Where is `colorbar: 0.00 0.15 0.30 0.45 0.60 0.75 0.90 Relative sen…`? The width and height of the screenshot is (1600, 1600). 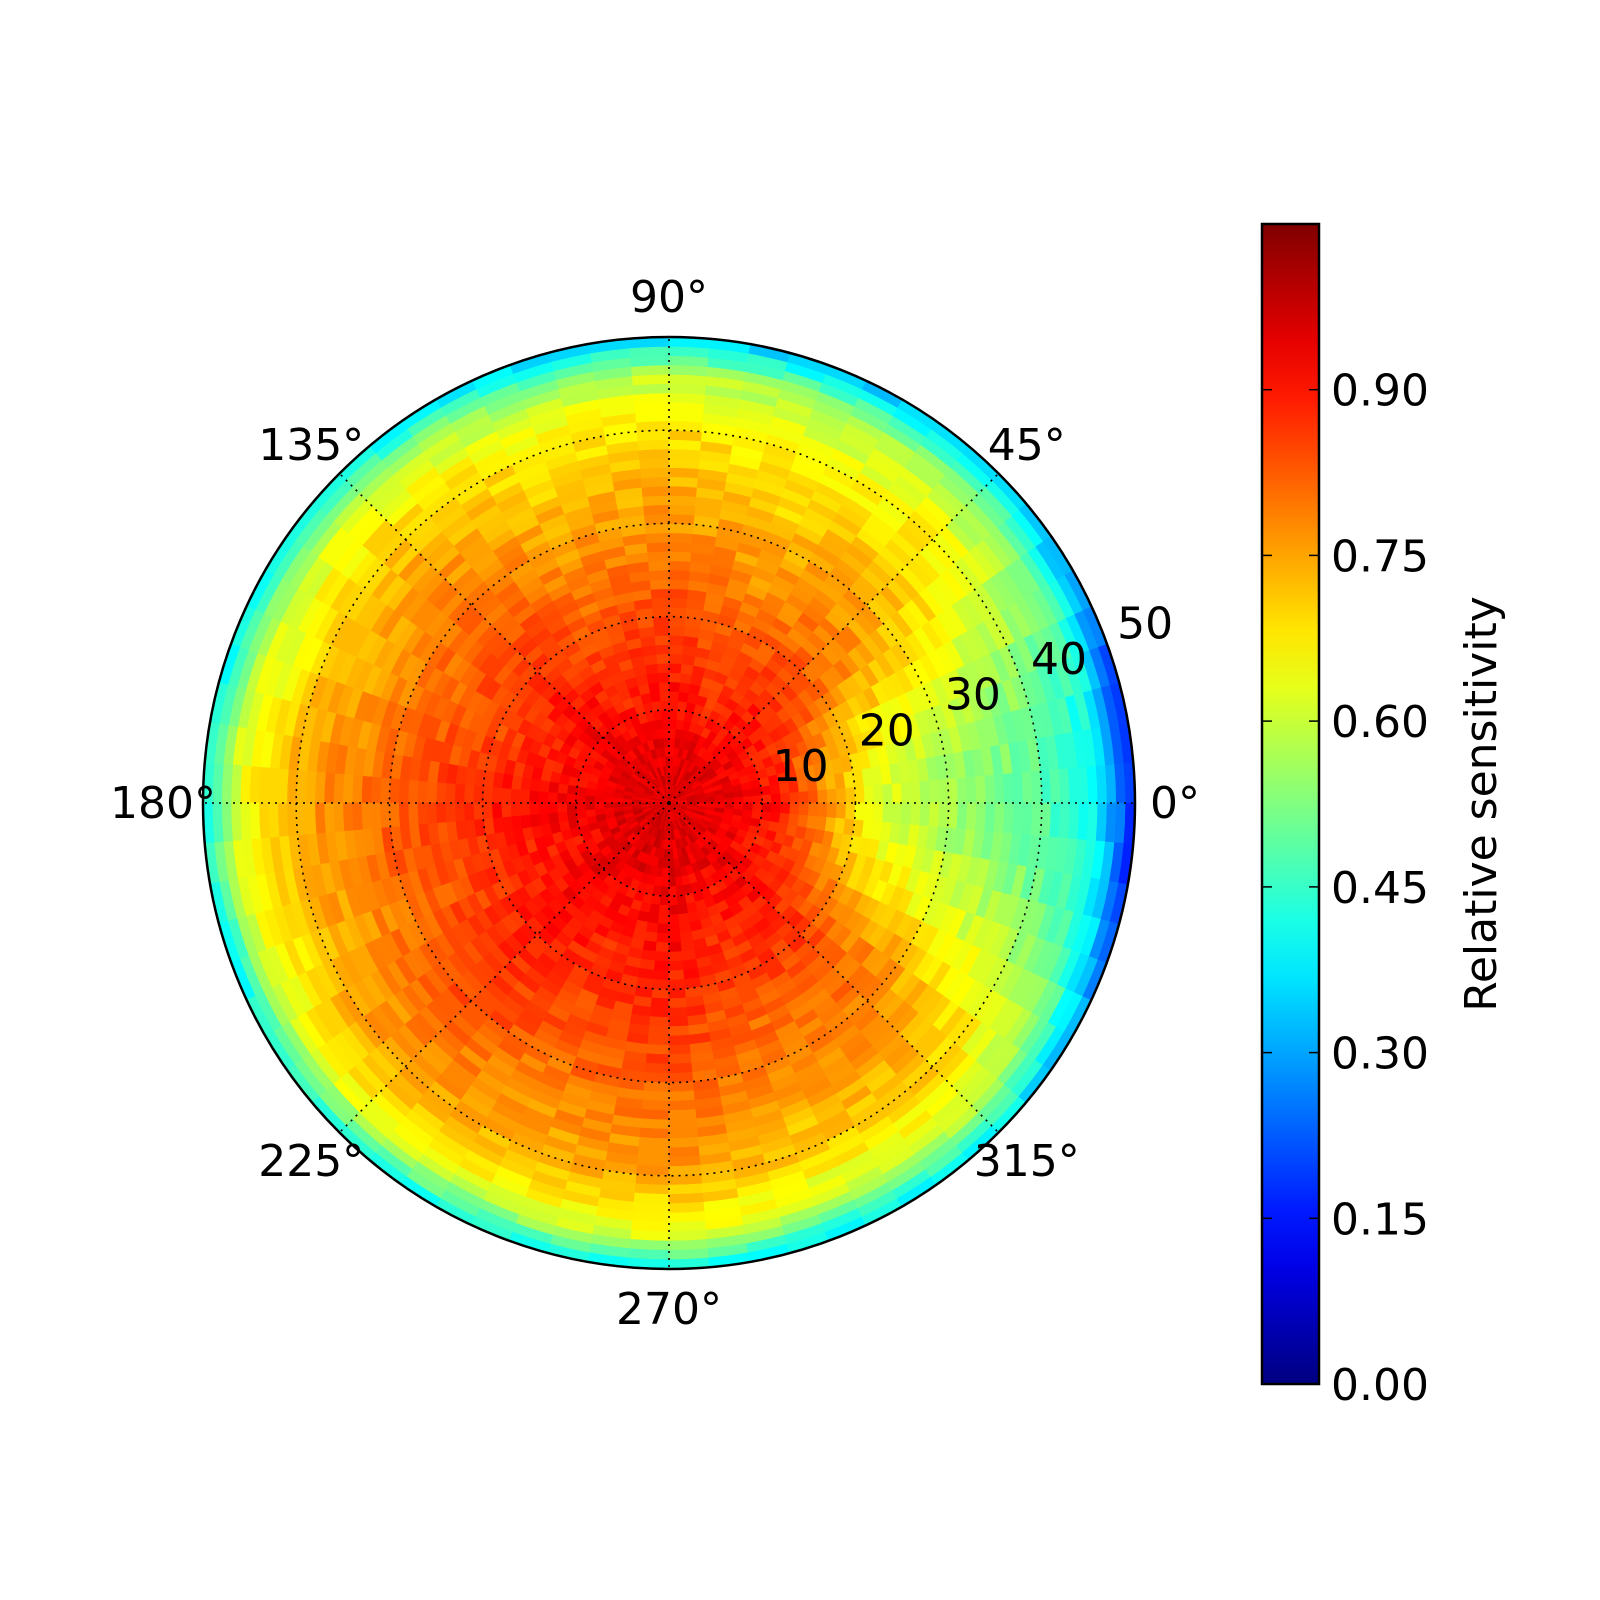
colorbar: 0.00 0.15 0.30 0.45 0.60 0.75 0.90 Relative sen… is located at coordinates (1383, 816).